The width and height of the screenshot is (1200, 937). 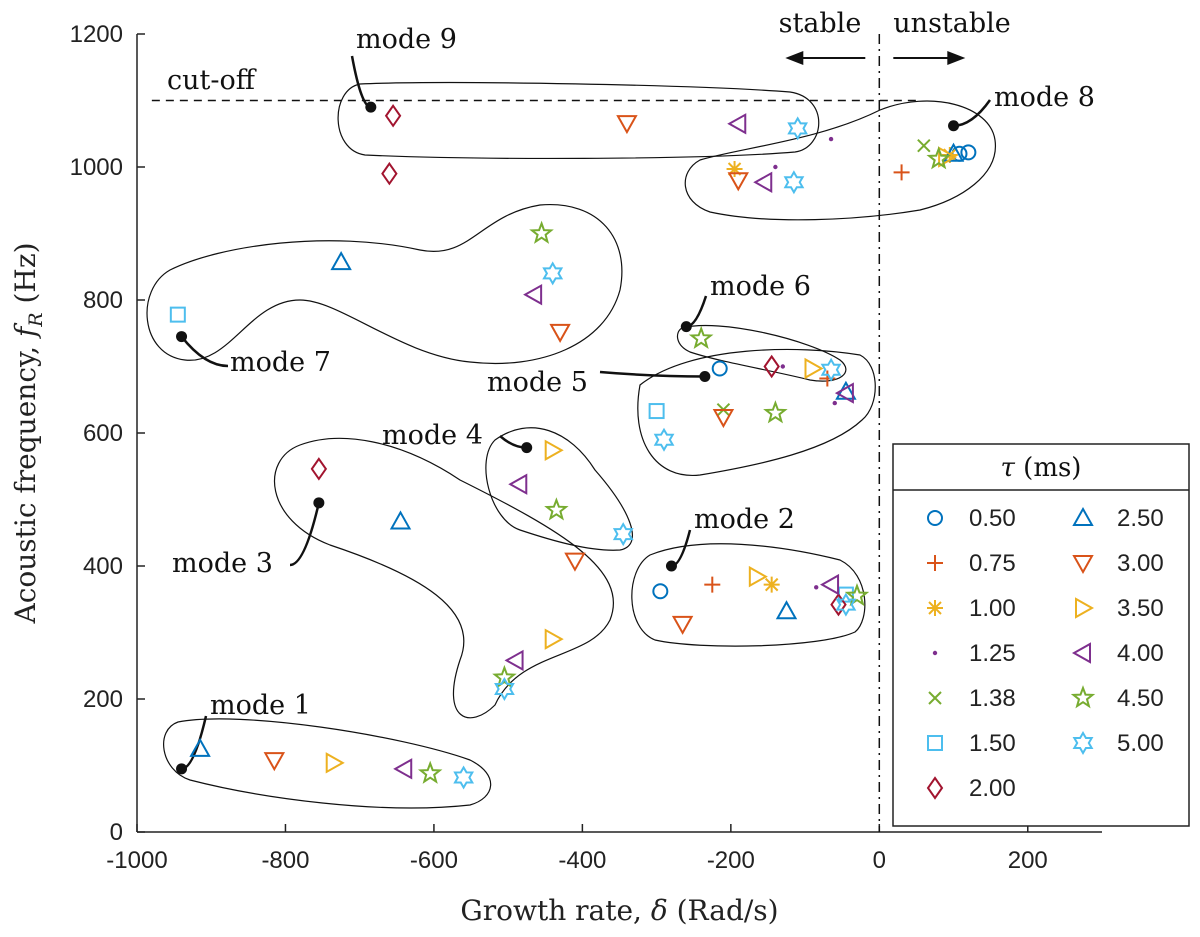 What do you see at coordinates (794, 58) in the screenshot?
I see `stable-arrow-head` at bounding box center [794, 58].